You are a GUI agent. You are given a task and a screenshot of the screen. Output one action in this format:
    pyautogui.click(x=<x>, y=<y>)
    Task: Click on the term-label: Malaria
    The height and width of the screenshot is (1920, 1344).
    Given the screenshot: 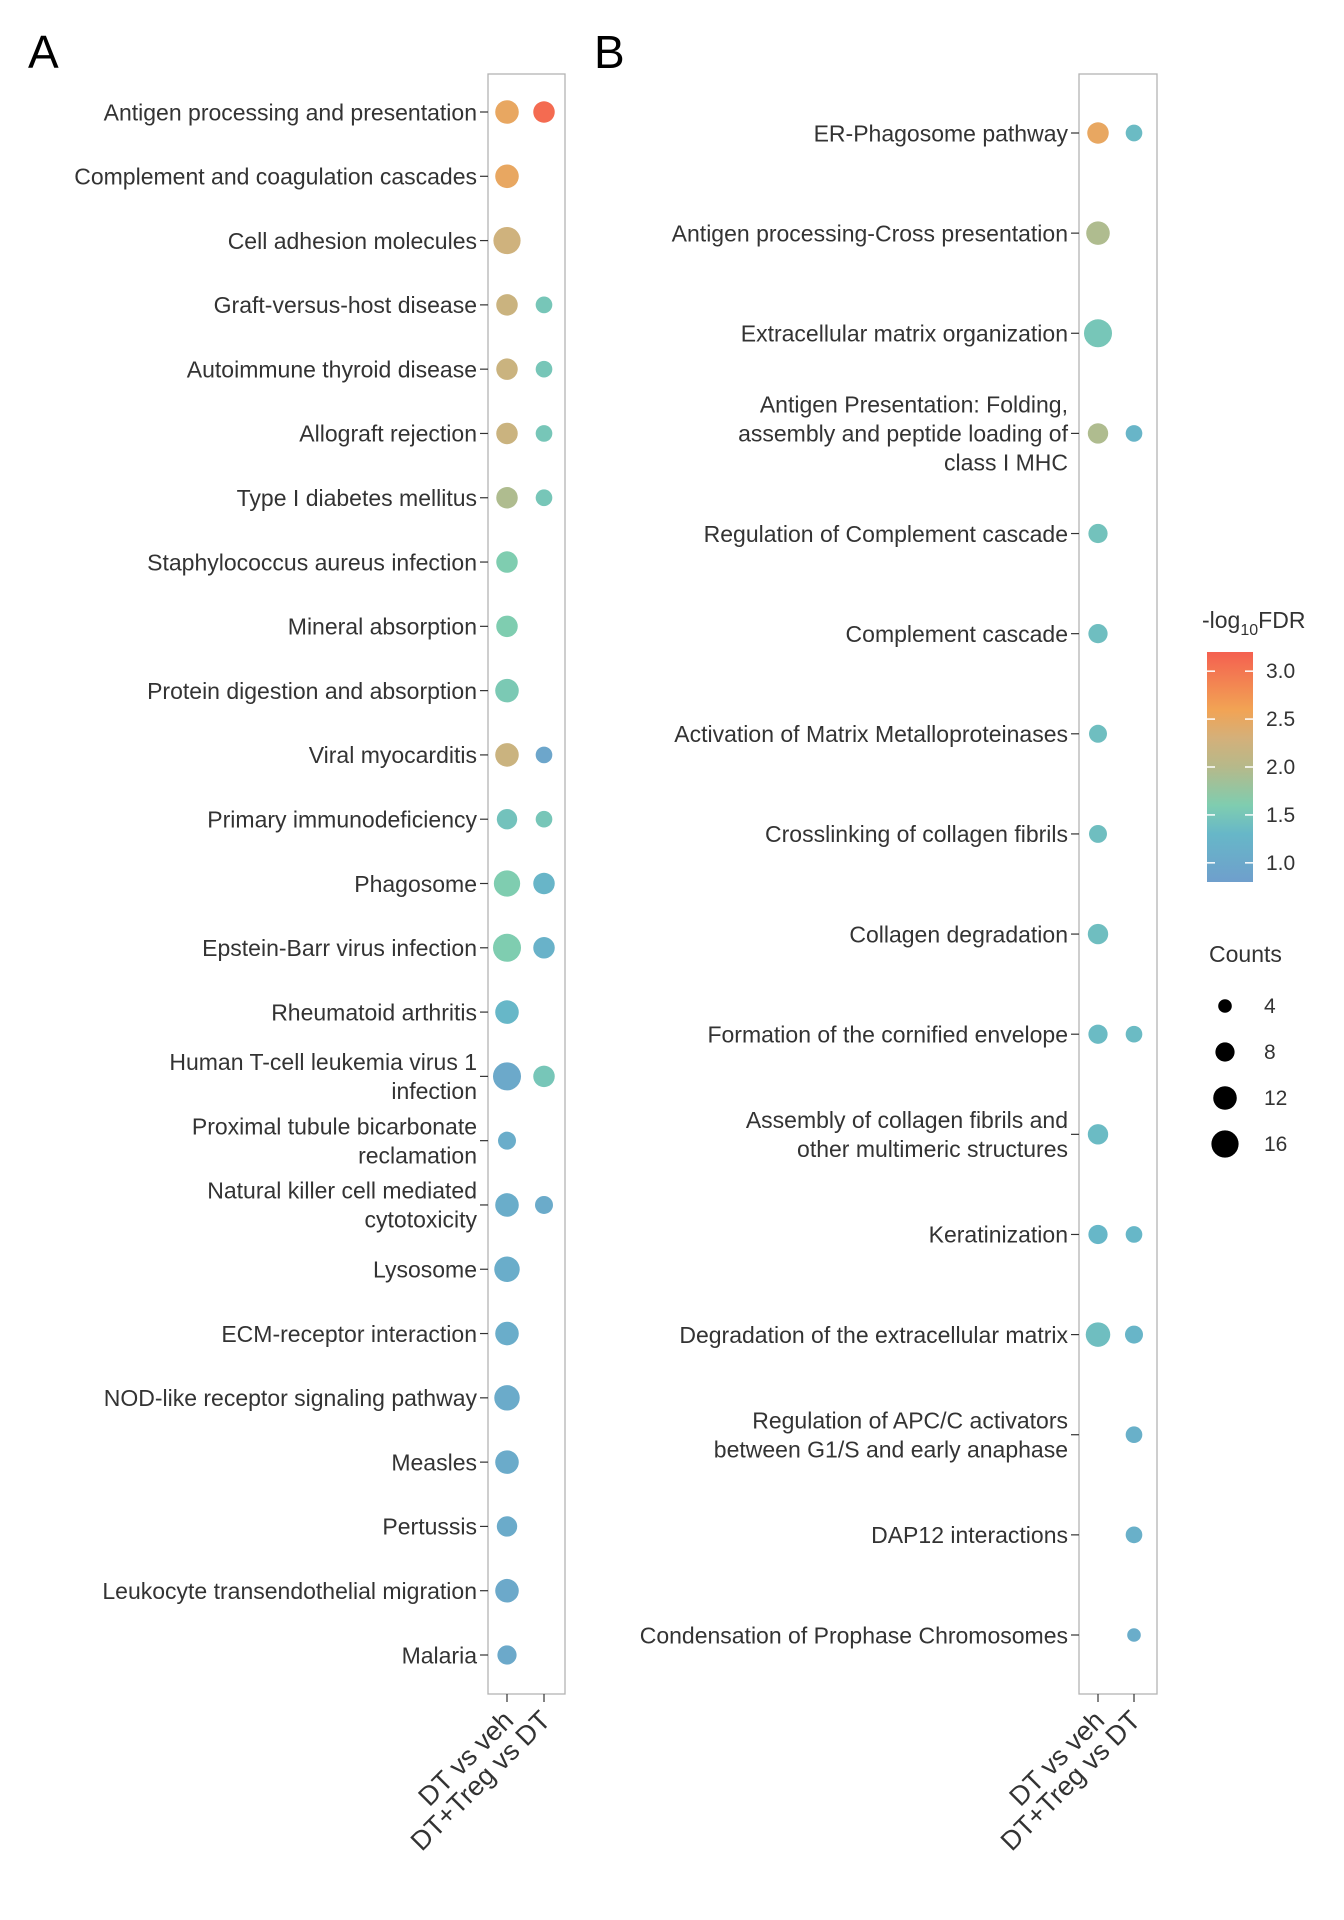 What is the action you would take?
    pyautogui.click(x=440, y=1655)
    